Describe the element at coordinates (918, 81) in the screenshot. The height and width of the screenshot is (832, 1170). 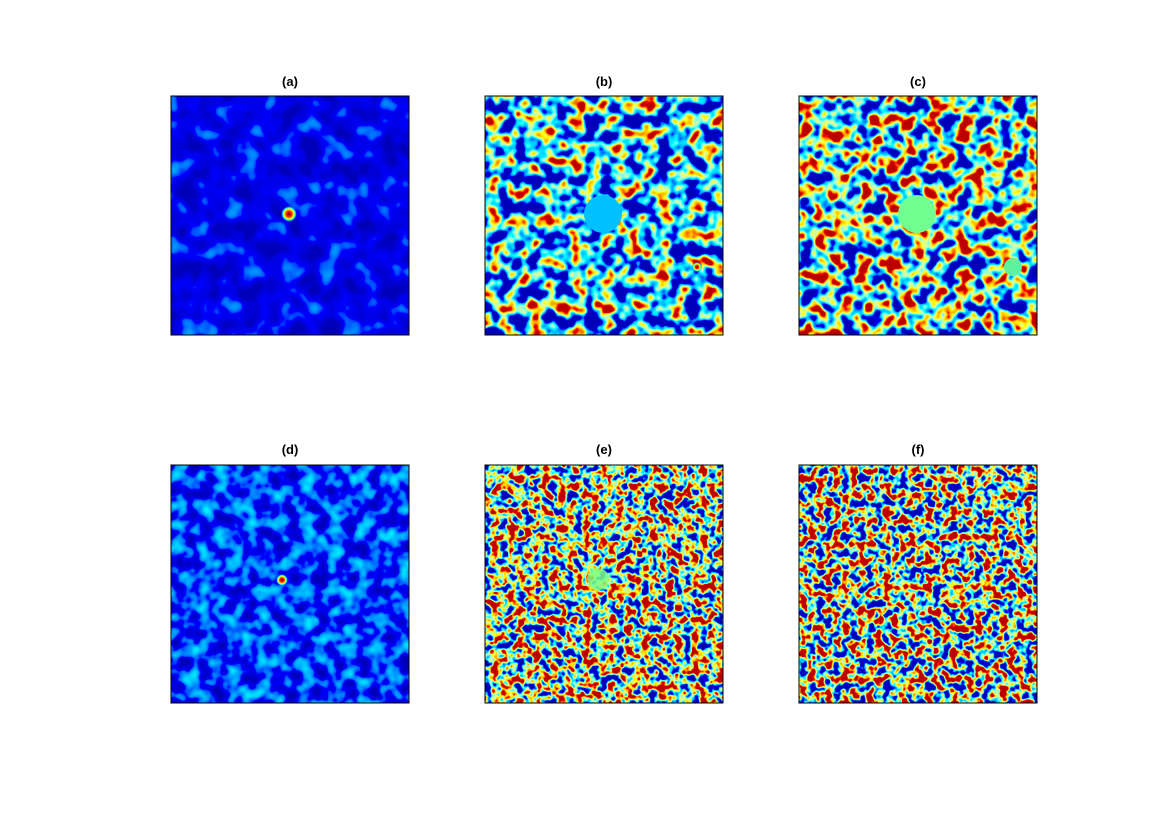
I see `panel-title: (c)` at that location.